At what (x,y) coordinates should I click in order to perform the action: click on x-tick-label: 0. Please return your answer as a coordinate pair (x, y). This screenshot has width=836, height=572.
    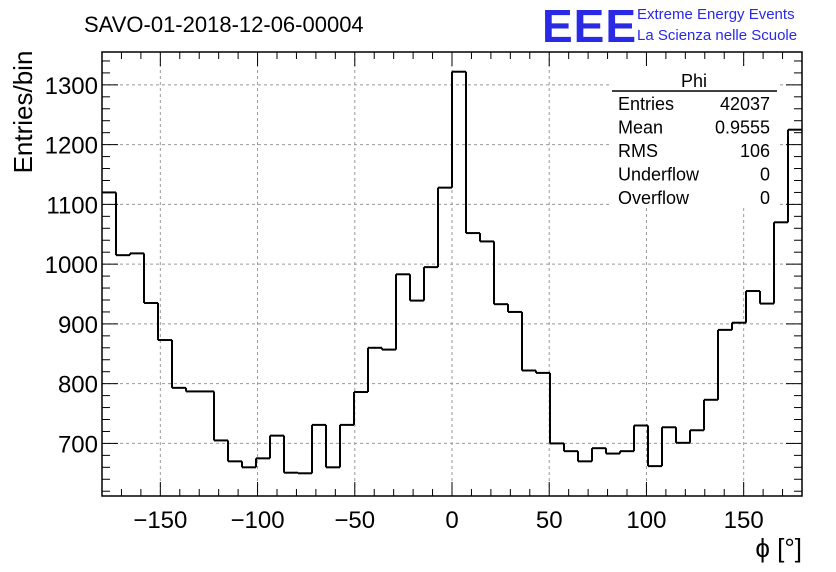
    Looking at the image, I should click on (451, 520).